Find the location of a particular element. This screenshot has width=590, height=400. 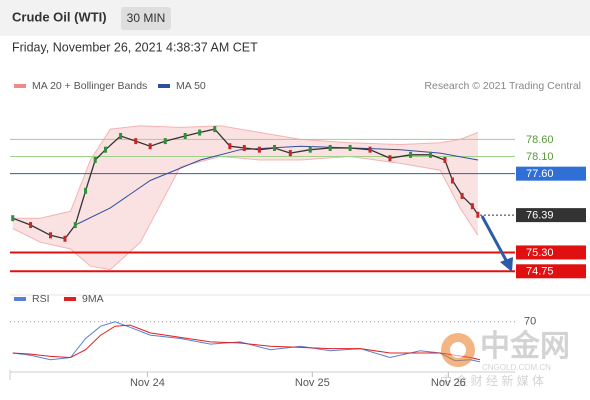

instrument-title: Crude Oil (WTI) is located at coordinates (59, 16).